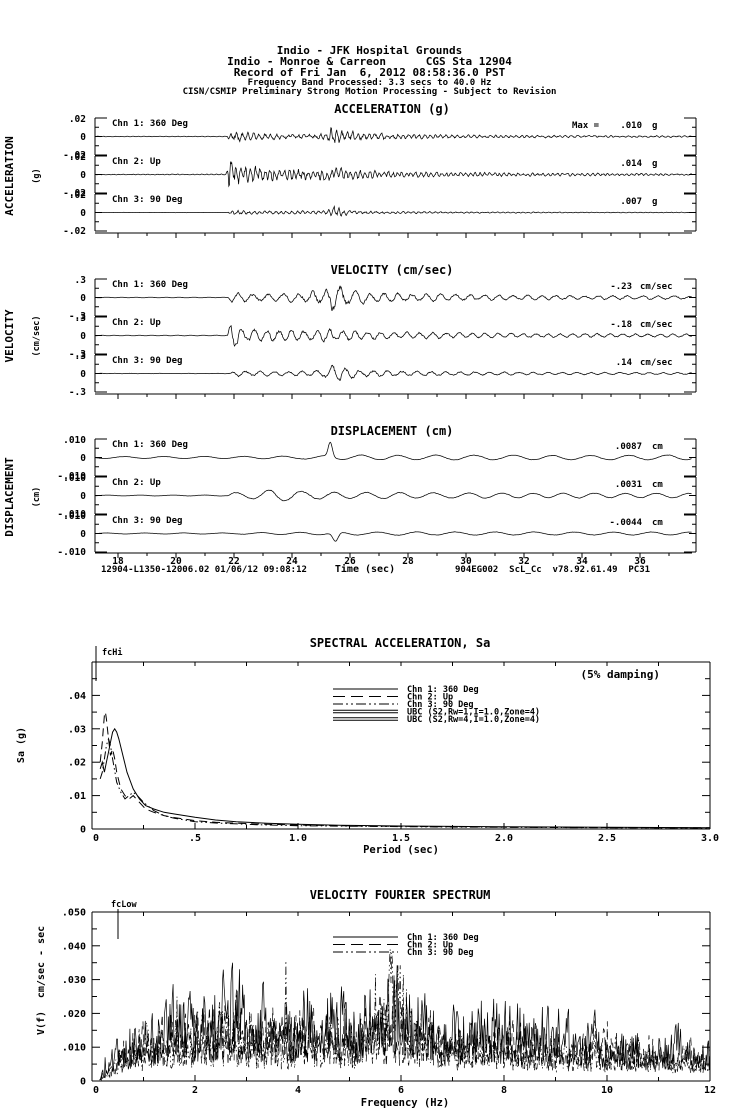 Image resolution: width=739 pixels, height=1115 pixels. I want to click on fourier-curve-chn2, so click(404, 1035).